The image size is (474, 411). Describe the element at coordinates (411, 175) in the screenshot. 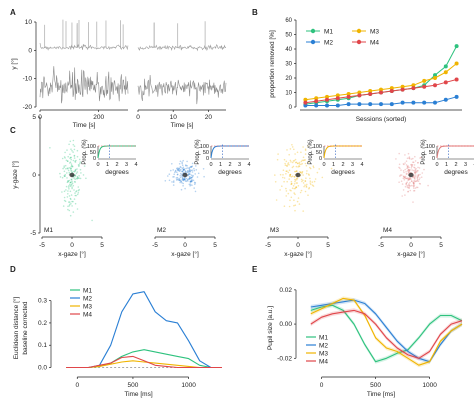

I see `gaze-center-m4` at that location.